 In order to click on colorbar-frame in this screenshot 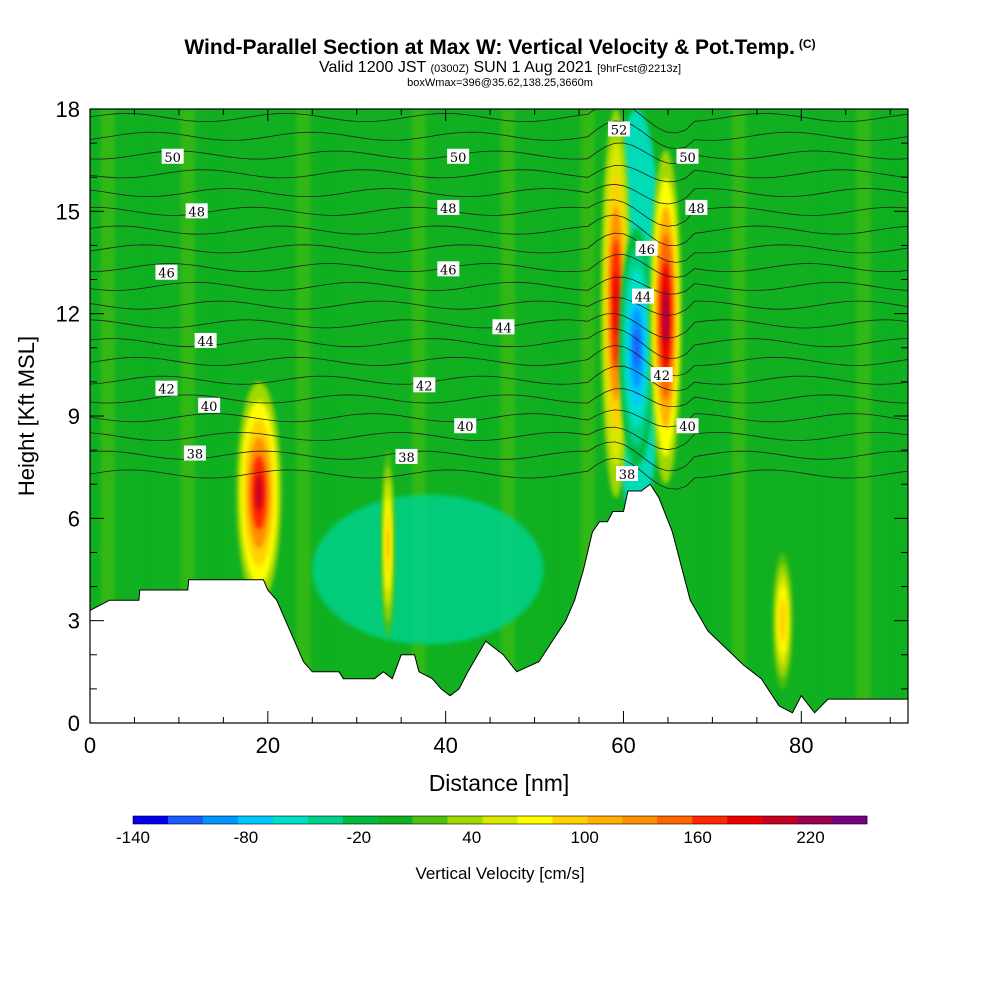, I will do `click(500, 820)`.